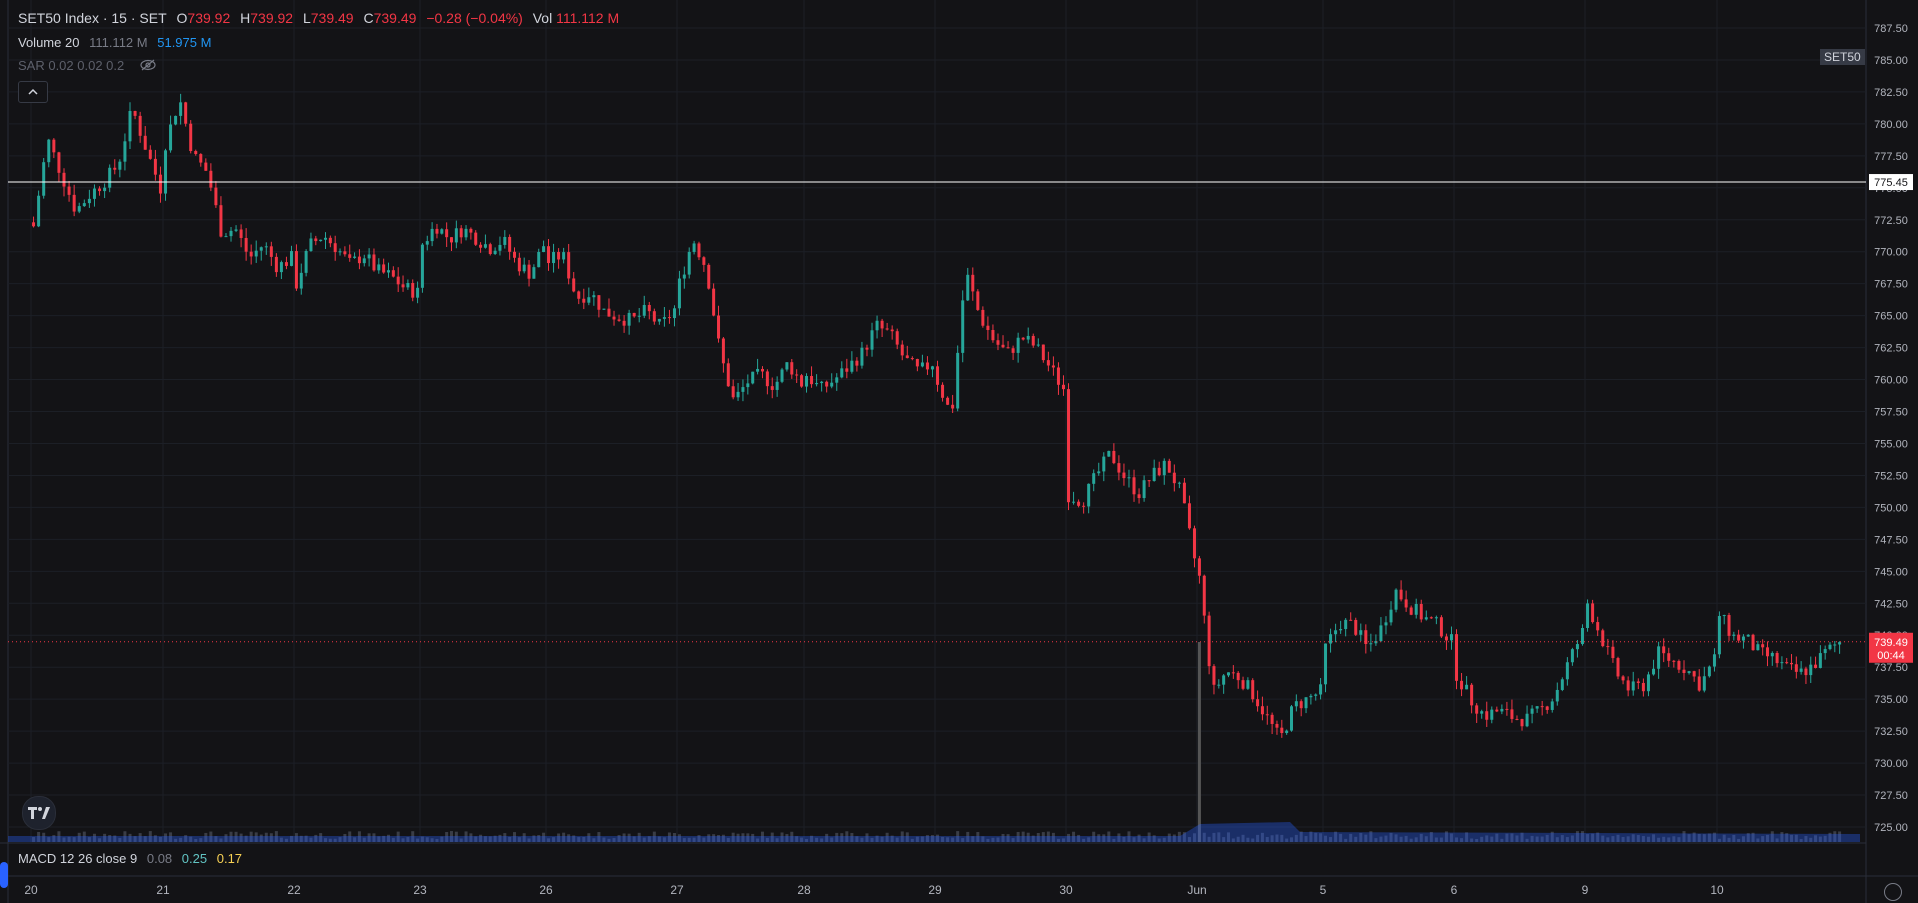  What do you see at coordinates (1891, 700) in the screenshot?
I see `y-tick-label: 735.00` at bounding box center [1891, 700].